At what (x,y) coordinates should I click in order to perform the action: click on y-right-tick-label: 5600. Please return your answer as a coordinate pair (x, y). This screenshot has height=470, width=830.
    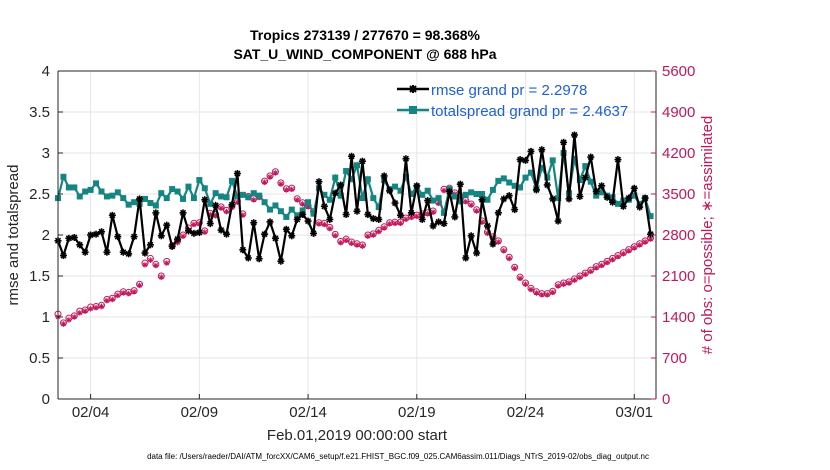
    Looking at the image, I should click on (678, 71).